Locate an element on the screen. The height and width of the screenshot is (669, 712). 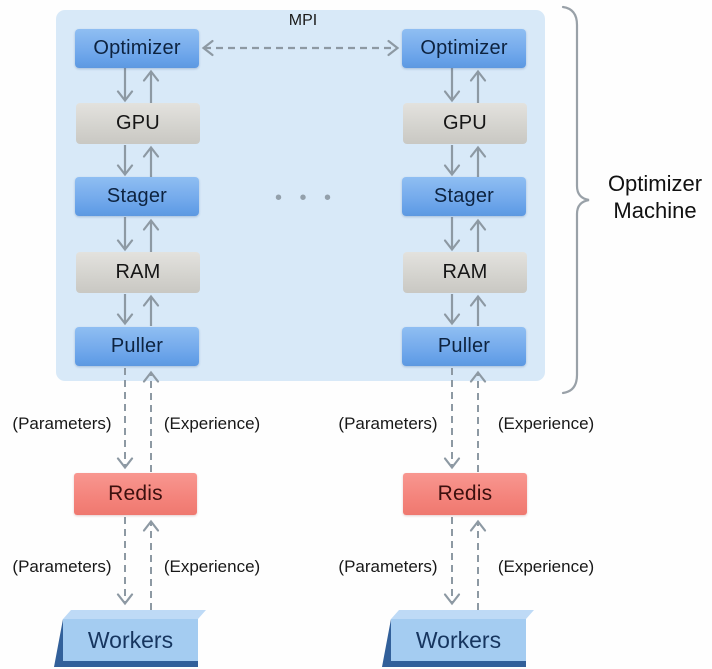
mpi-label: MPI is located at coordinates (303, 20).